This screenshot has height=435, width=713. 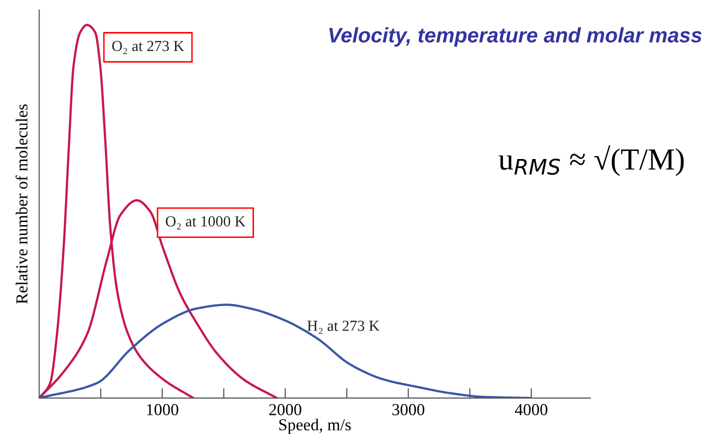 I want to click on x-tick-label: 2000, so click(x=285, y=410).